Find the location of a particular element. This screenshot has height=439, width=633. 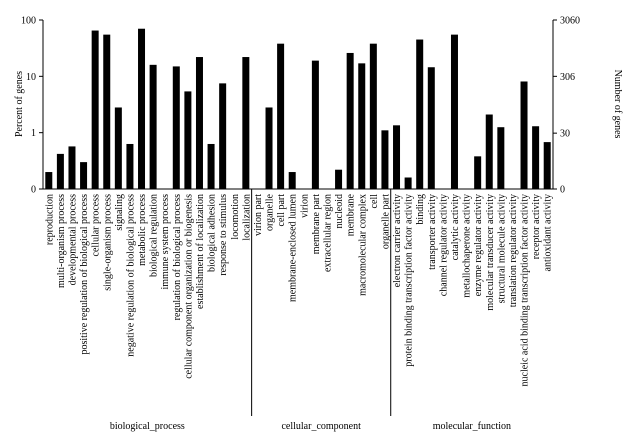

x-tick-label: nucleoid is located at coordinates (339, 211).